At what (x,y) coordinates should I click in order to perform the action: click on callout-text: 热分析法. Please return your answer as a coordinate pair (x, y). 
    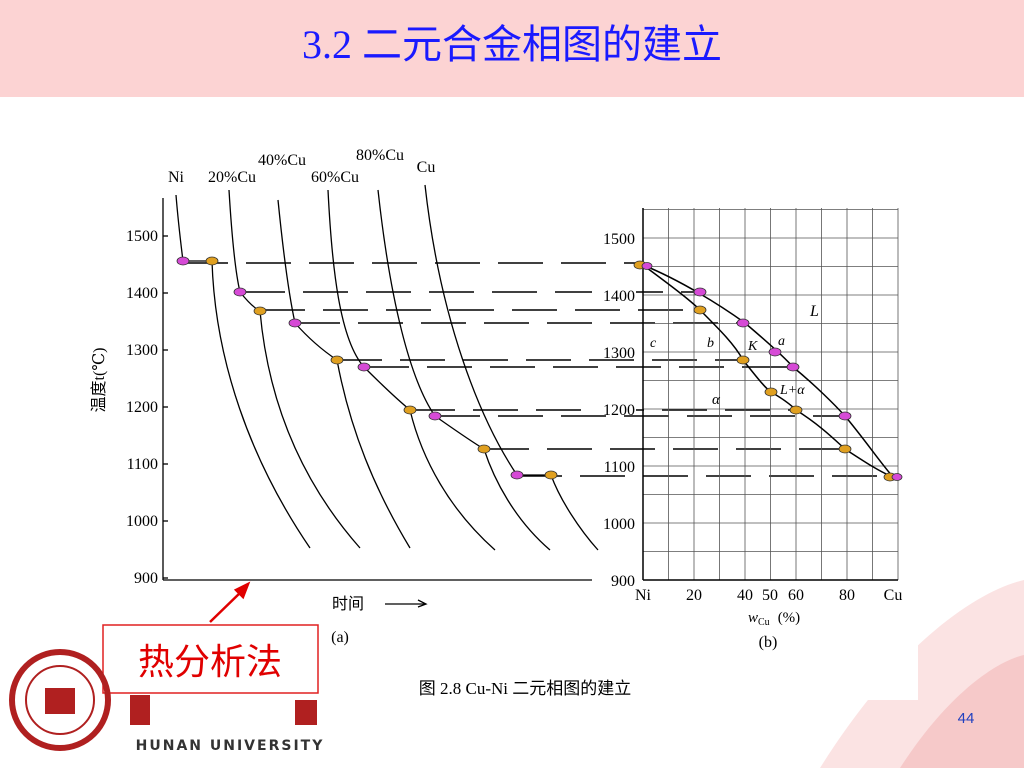
    Looking at the image, I should click on (210, 662).